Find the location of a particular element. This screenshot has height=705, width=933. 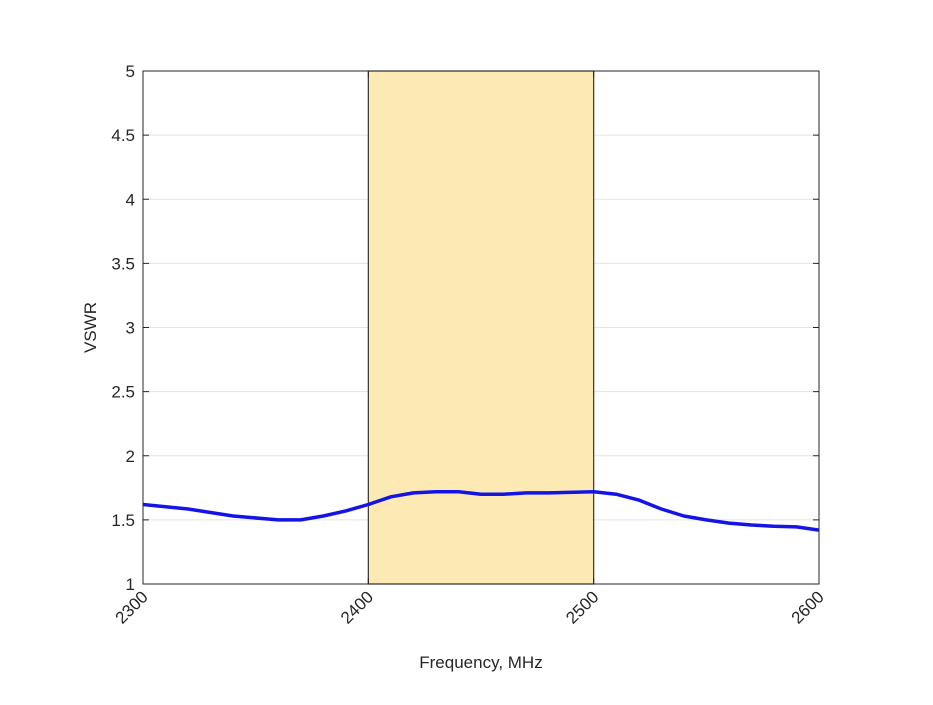

y-tick-label: 4 is located at coordinates (130, 199).